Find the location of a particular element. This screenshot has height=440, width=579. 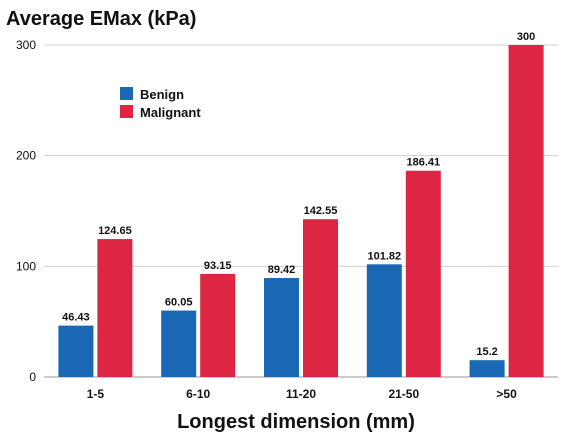

x-tick-label: 6-10 is located at coordinates (198, 394).